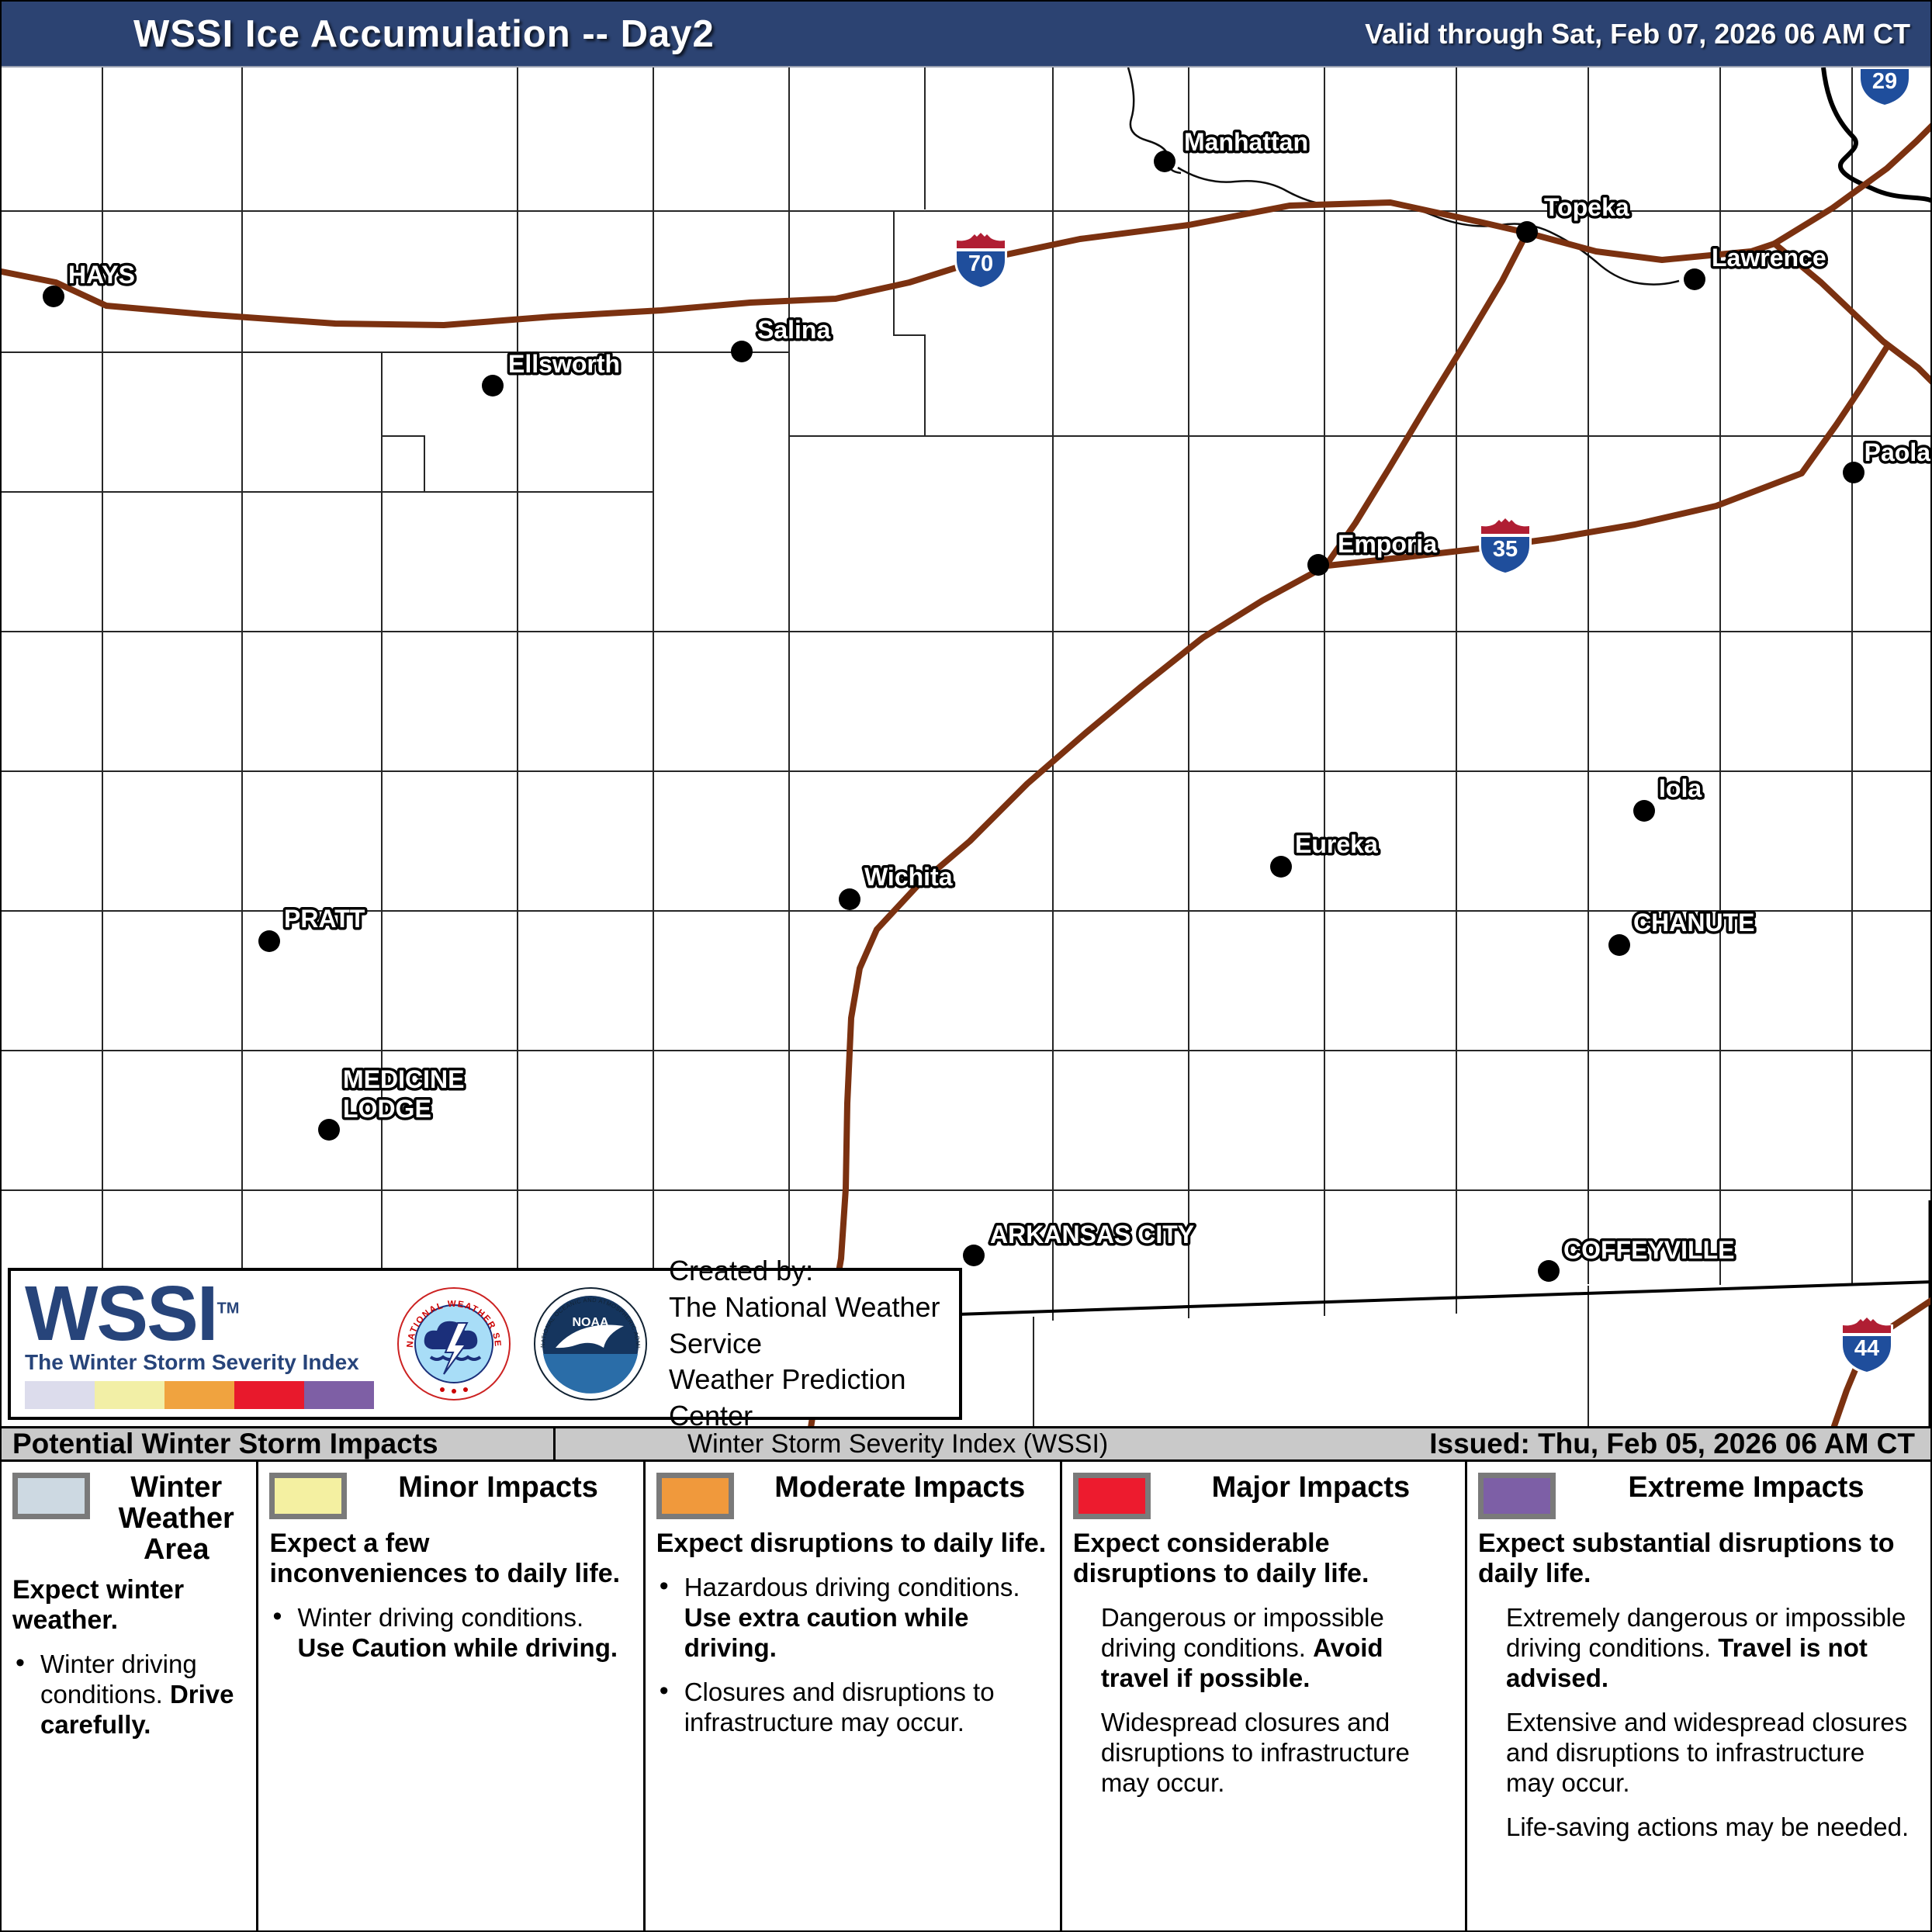 The height and width of the screenshot is (1932, 1932). I want to click on legend-title: Extreme Impacts, so click(1746, 1487).